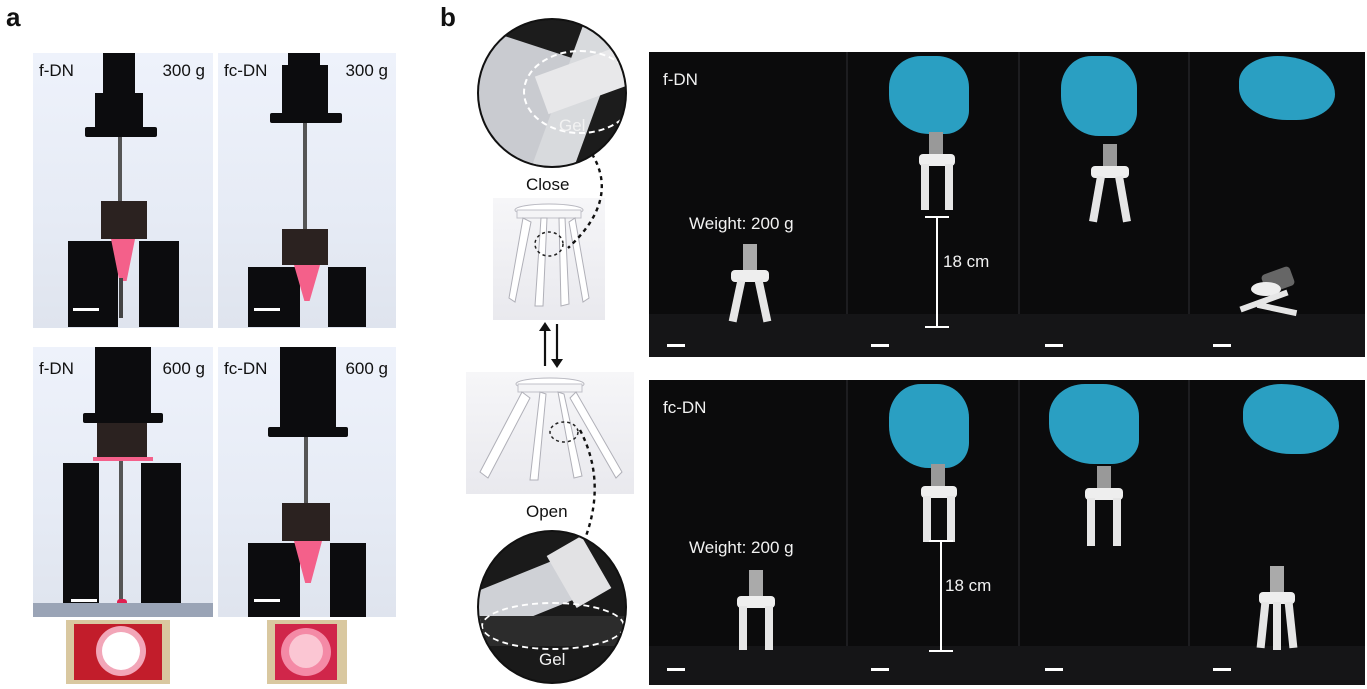  I want to click on photo-fcdn-600g: fc-DN 600 g, so click(307, 482).